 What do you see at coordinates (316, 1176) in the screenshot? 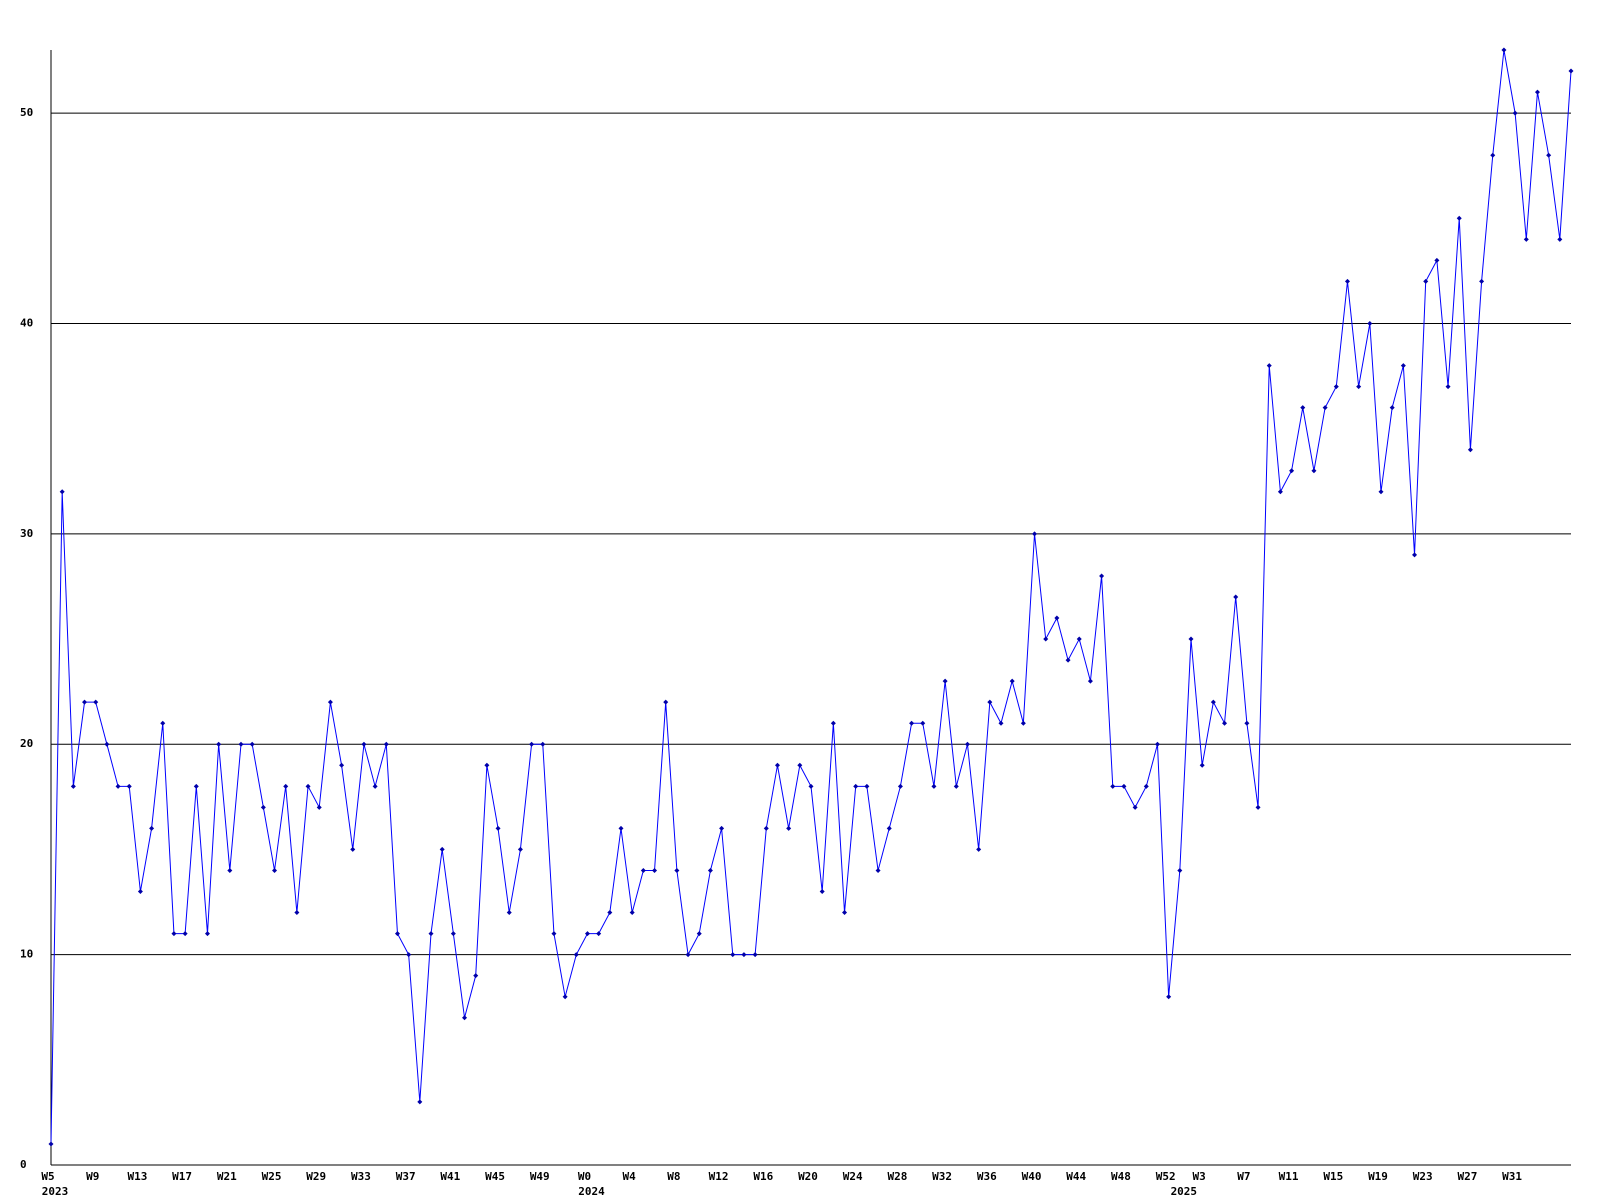
I see `x-tick-label: W29` at bounding box center [316, 1176].